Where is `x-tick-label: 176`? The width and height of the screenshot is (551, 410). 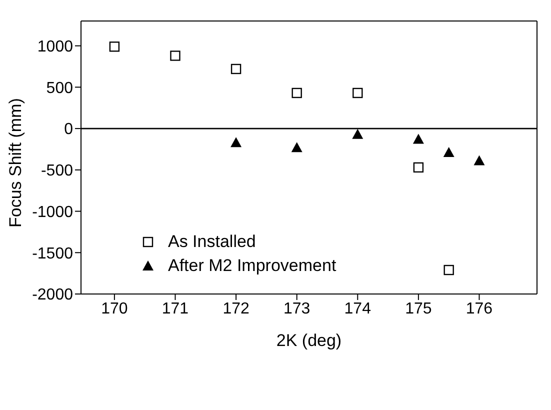
x-tick-label: 176 is located at coordinates (479, 309).